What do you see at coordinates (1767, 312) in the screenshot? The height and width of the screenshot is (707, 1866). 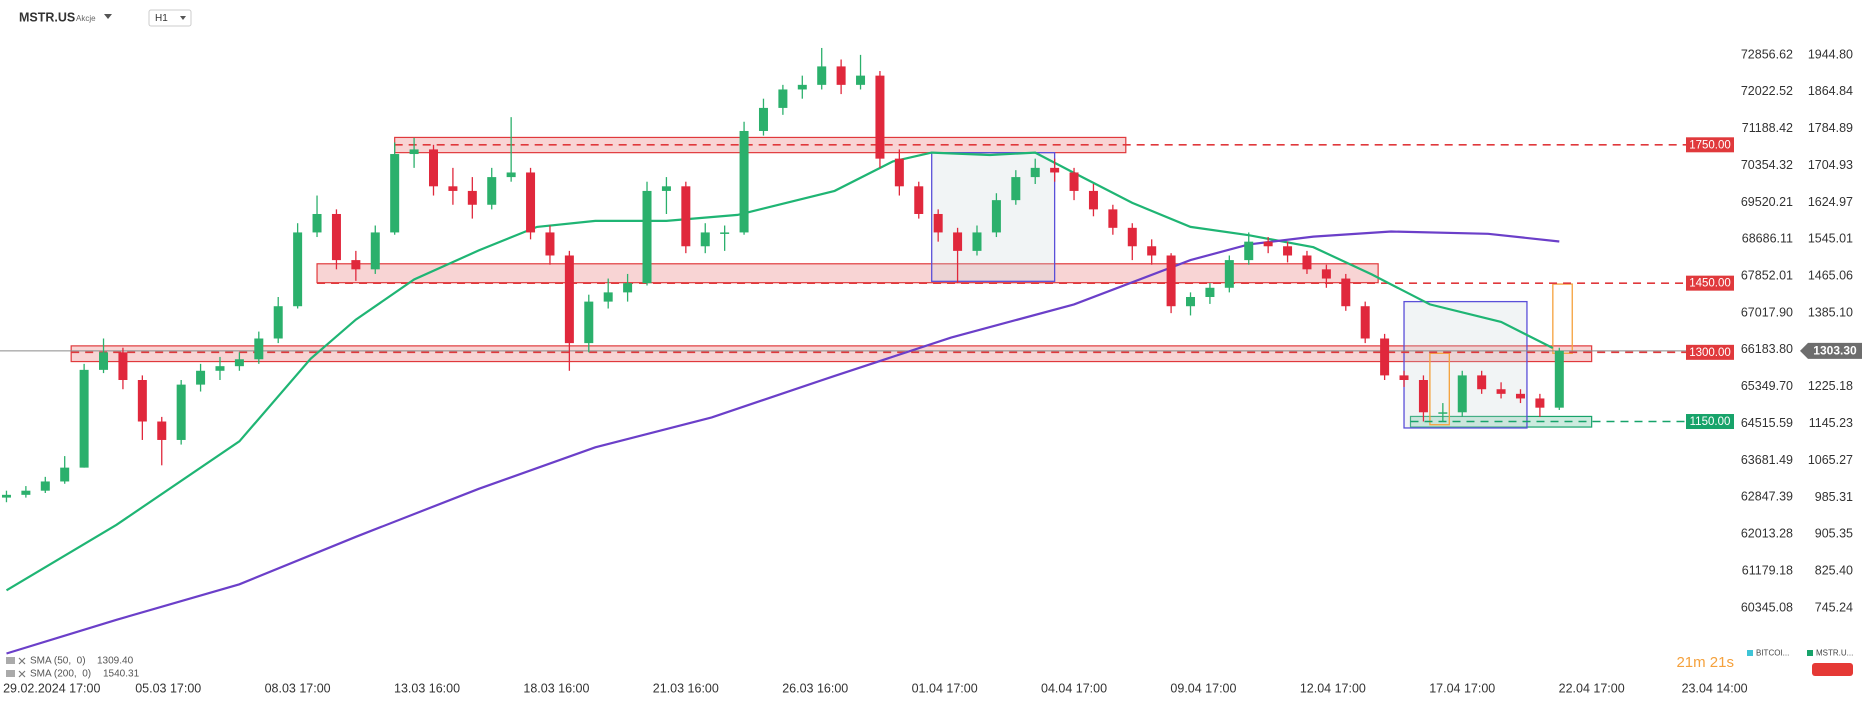 I see `y2-tick-label: 67017.90` at bounding box center [1767, 312].